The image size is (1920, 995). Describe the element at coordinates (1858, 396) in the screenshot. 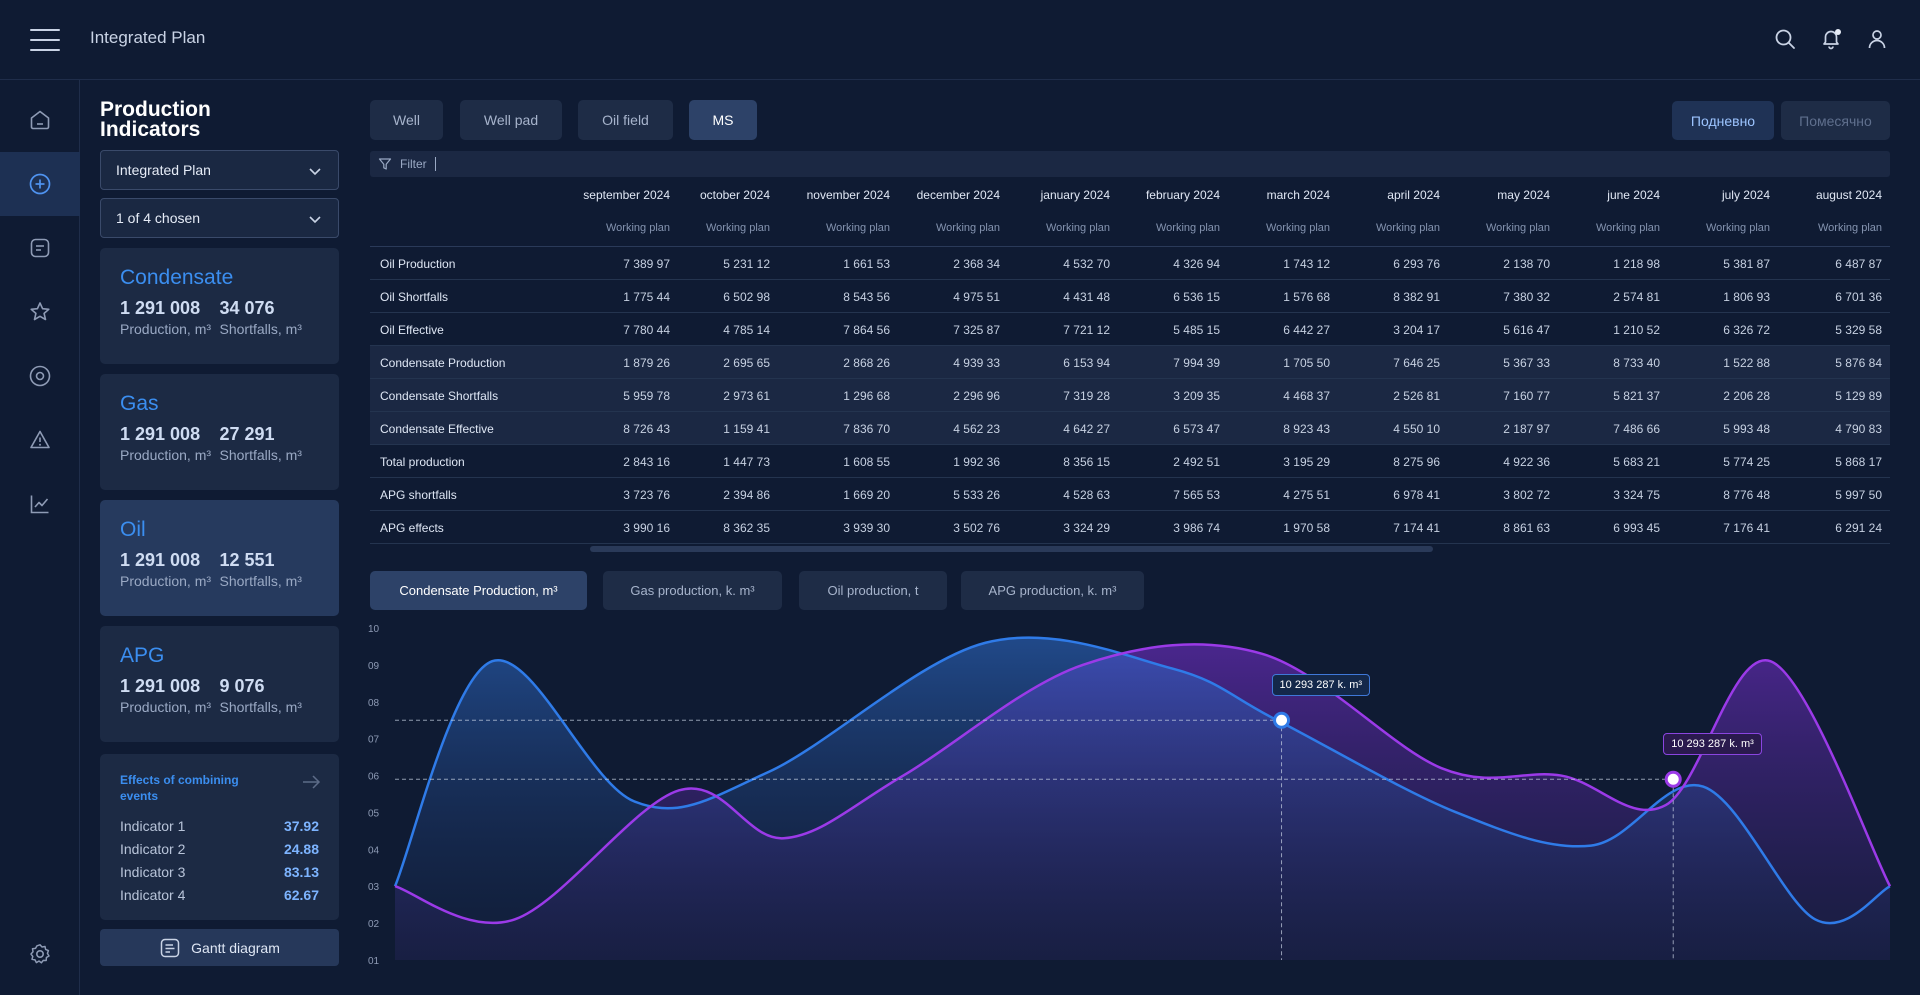

I see `table-cell: 5 129 89` at that location.